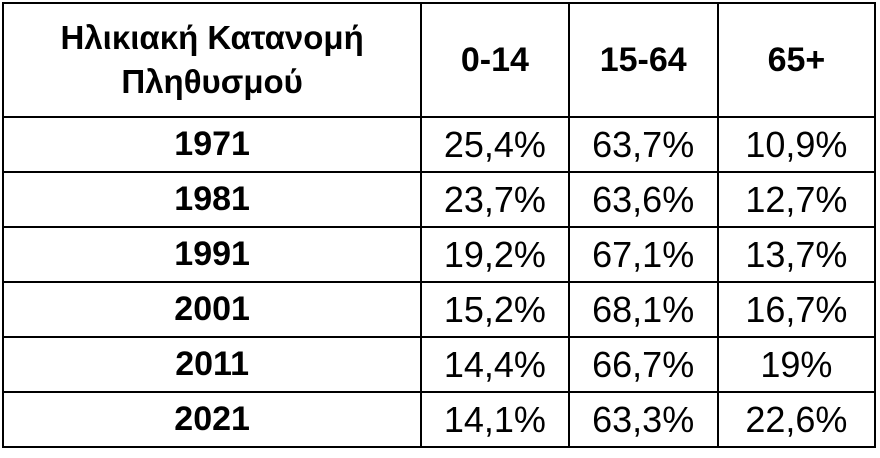 The width and height of the screenshot is (880, 458). I want to click on column-header-15-64: 15-64, so click(643, 60).